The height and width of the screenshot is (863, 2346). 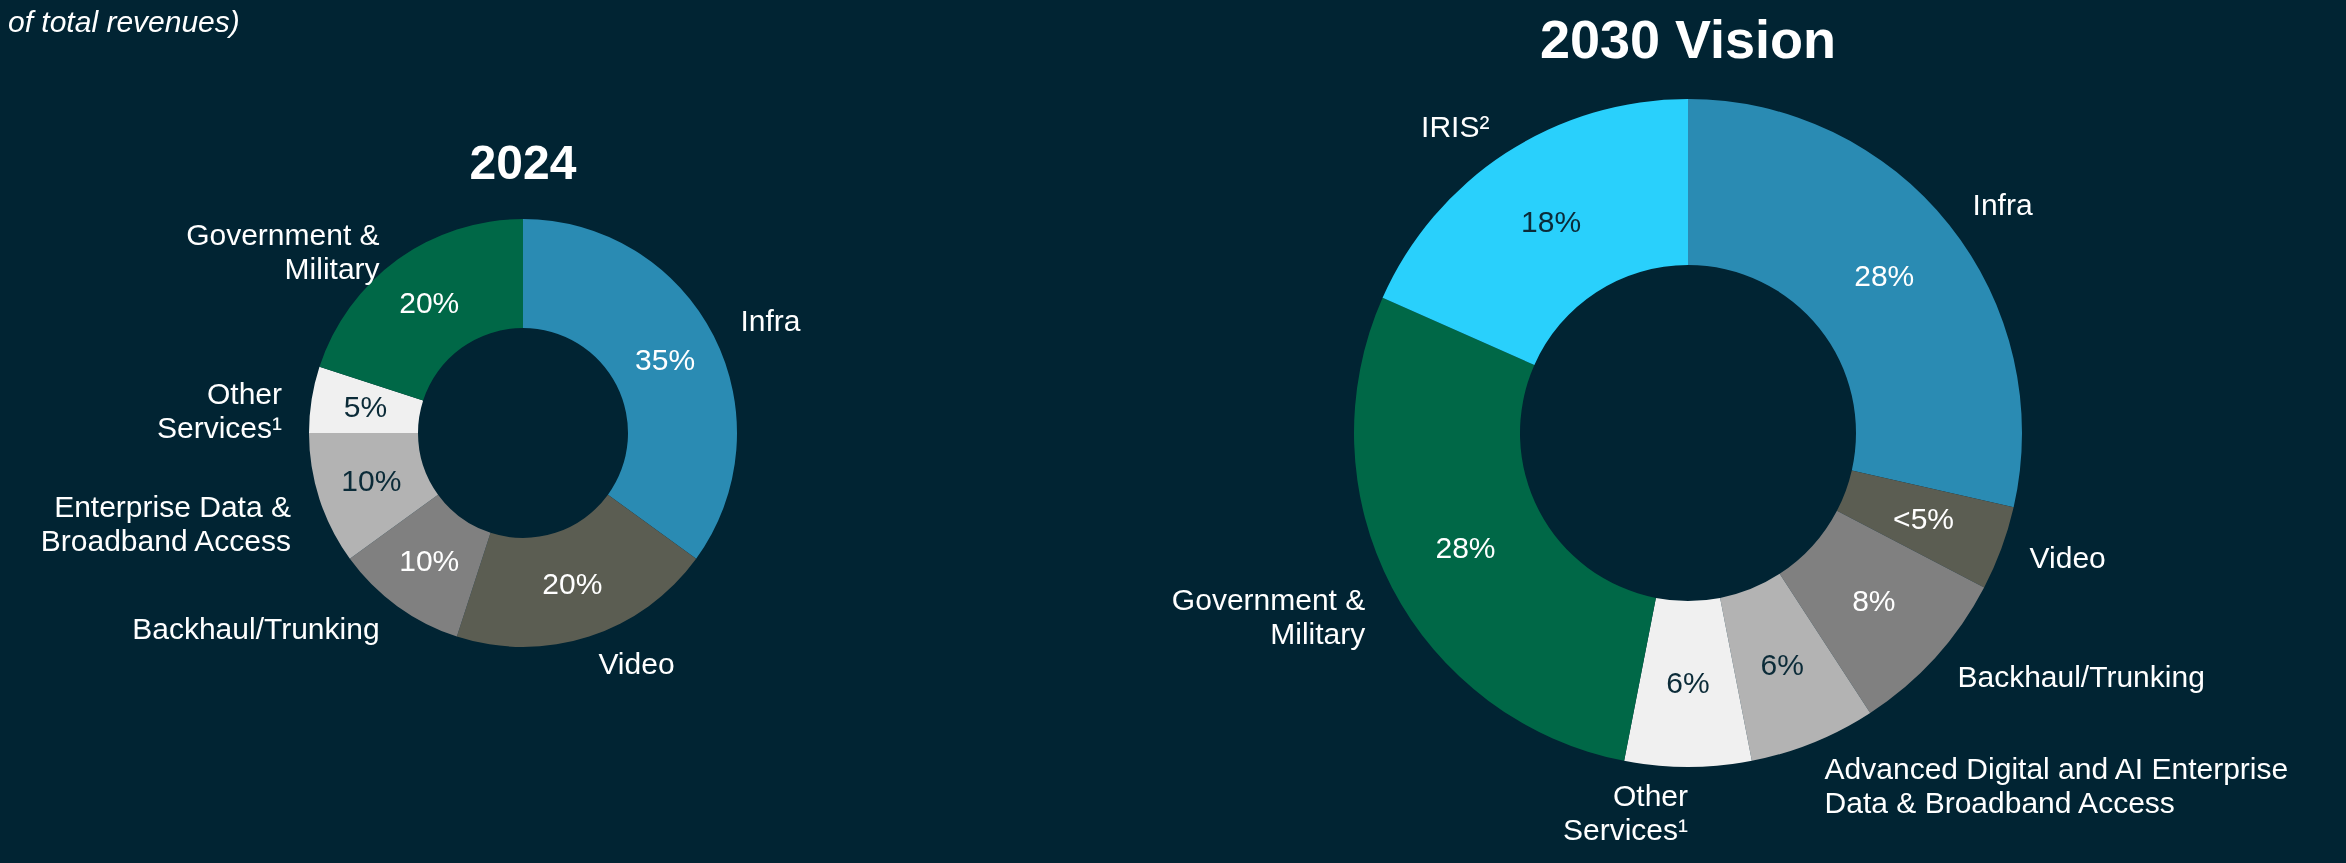 What do you see at coordinates (523, 162) in the screenshot?
I see `chart-title: 2024` at bounding box center [523, 162].